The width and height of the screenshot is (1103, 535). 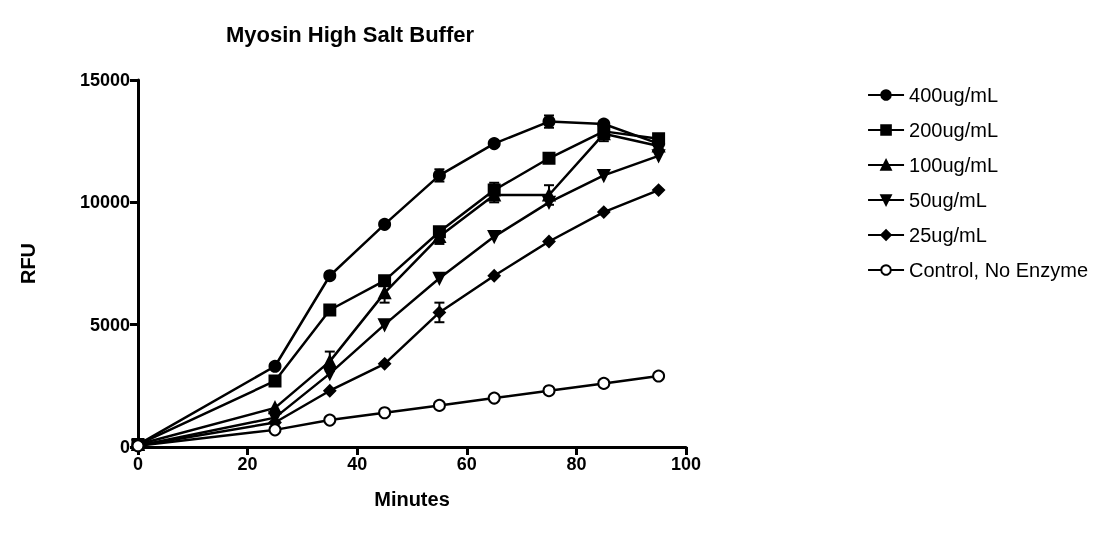 I want to click on y-tick-label: 15000, so click(x=104, y=80).